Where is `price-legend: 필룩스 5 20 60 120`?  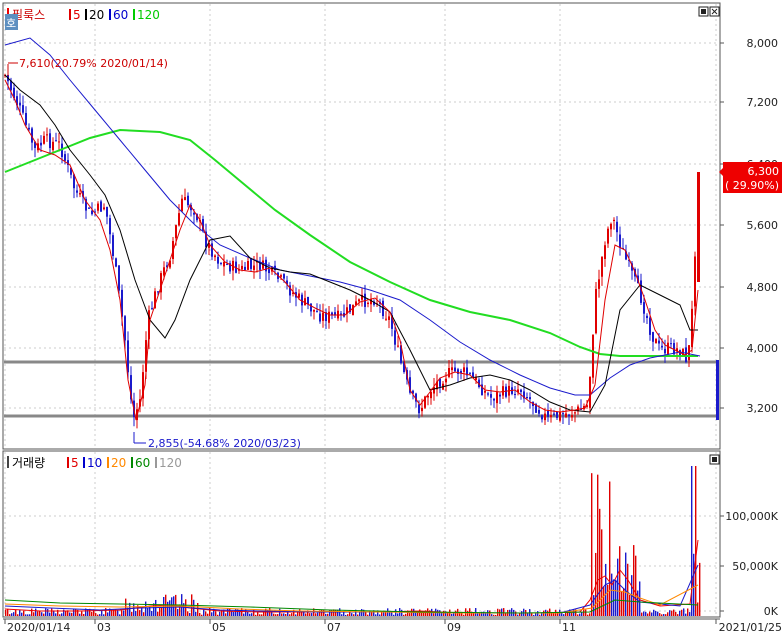
price-legend: 필룩스 5 20 60 120 is located at coordinates (83, 15).